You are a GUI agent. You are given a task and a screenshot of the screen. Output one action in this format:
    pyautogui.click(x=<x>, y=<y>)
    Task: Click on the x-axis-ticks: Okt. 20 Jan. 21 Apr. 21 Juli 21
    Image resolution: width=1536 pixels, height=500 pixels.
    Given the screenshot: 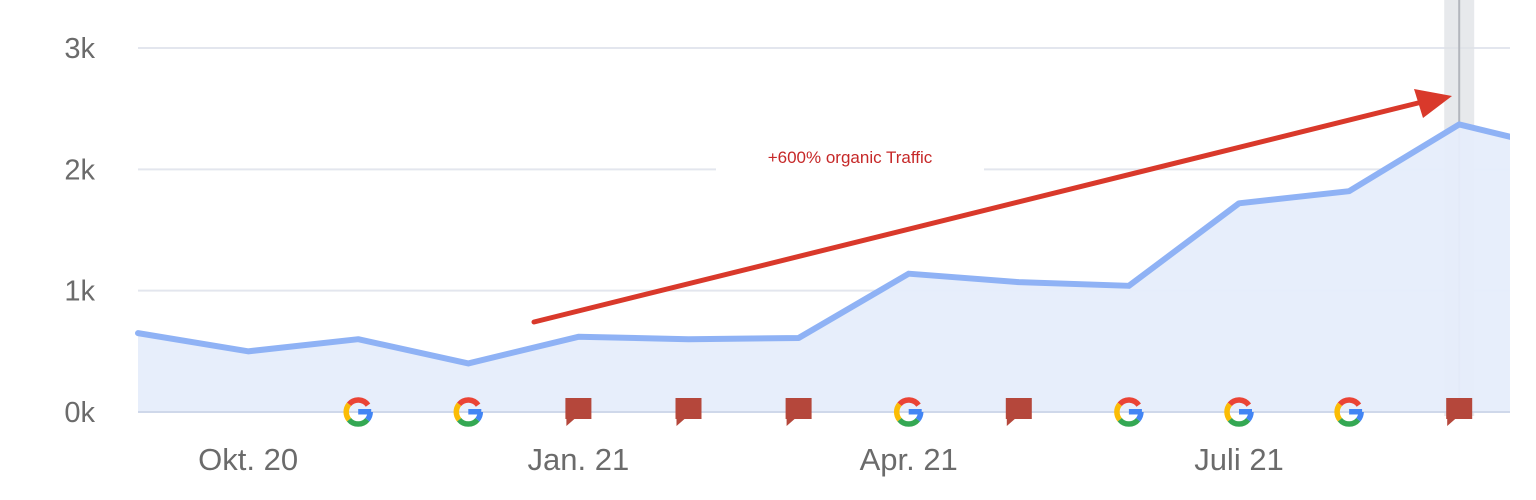 What is the action you would take?
    pyautogui.click(x=741, y=459)
    